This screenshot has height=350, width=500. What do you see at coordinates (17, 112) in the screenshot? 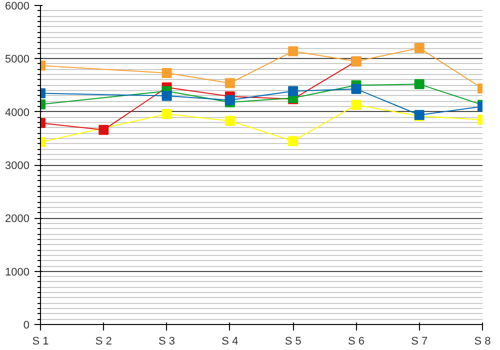
I see `y-tick-label: 4000` at bounding box center [17, 112].